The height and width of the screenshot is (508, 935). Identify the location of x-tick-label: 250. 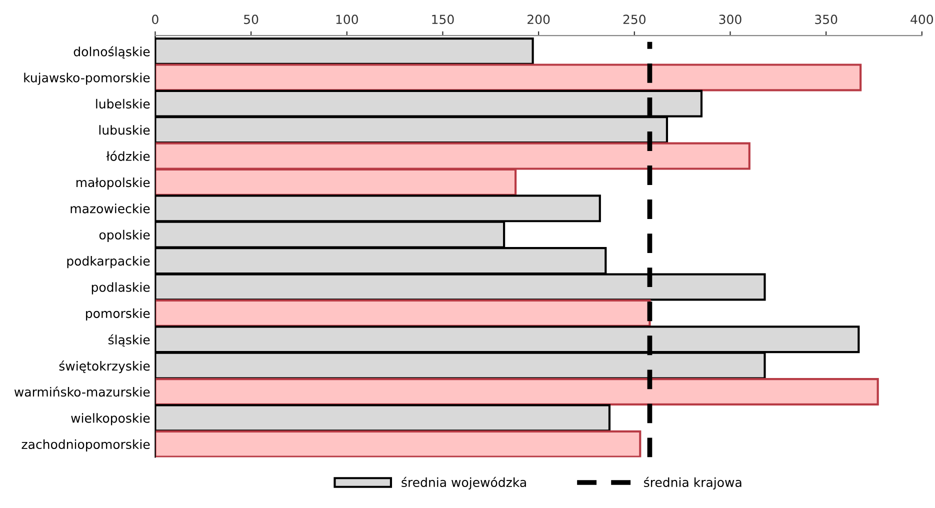
(634, 19).